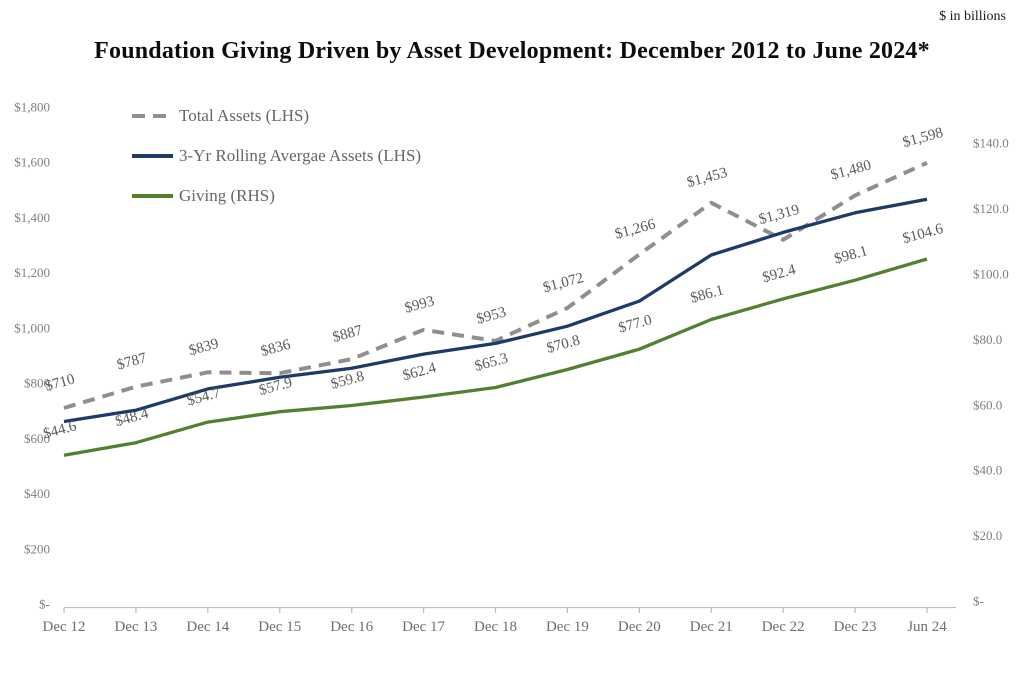  I want to click on x-axis-tick-label: Dec 22, so click(783, 627).